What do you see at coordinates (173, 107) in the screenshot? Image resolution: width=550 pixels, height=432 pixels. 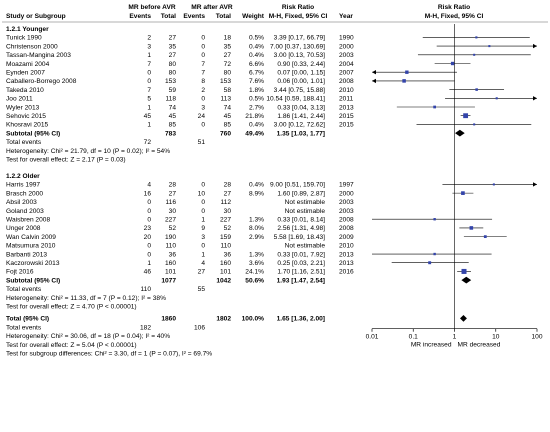 I see `study-0-8-total-before: 74` at bounding box center [173, 107].